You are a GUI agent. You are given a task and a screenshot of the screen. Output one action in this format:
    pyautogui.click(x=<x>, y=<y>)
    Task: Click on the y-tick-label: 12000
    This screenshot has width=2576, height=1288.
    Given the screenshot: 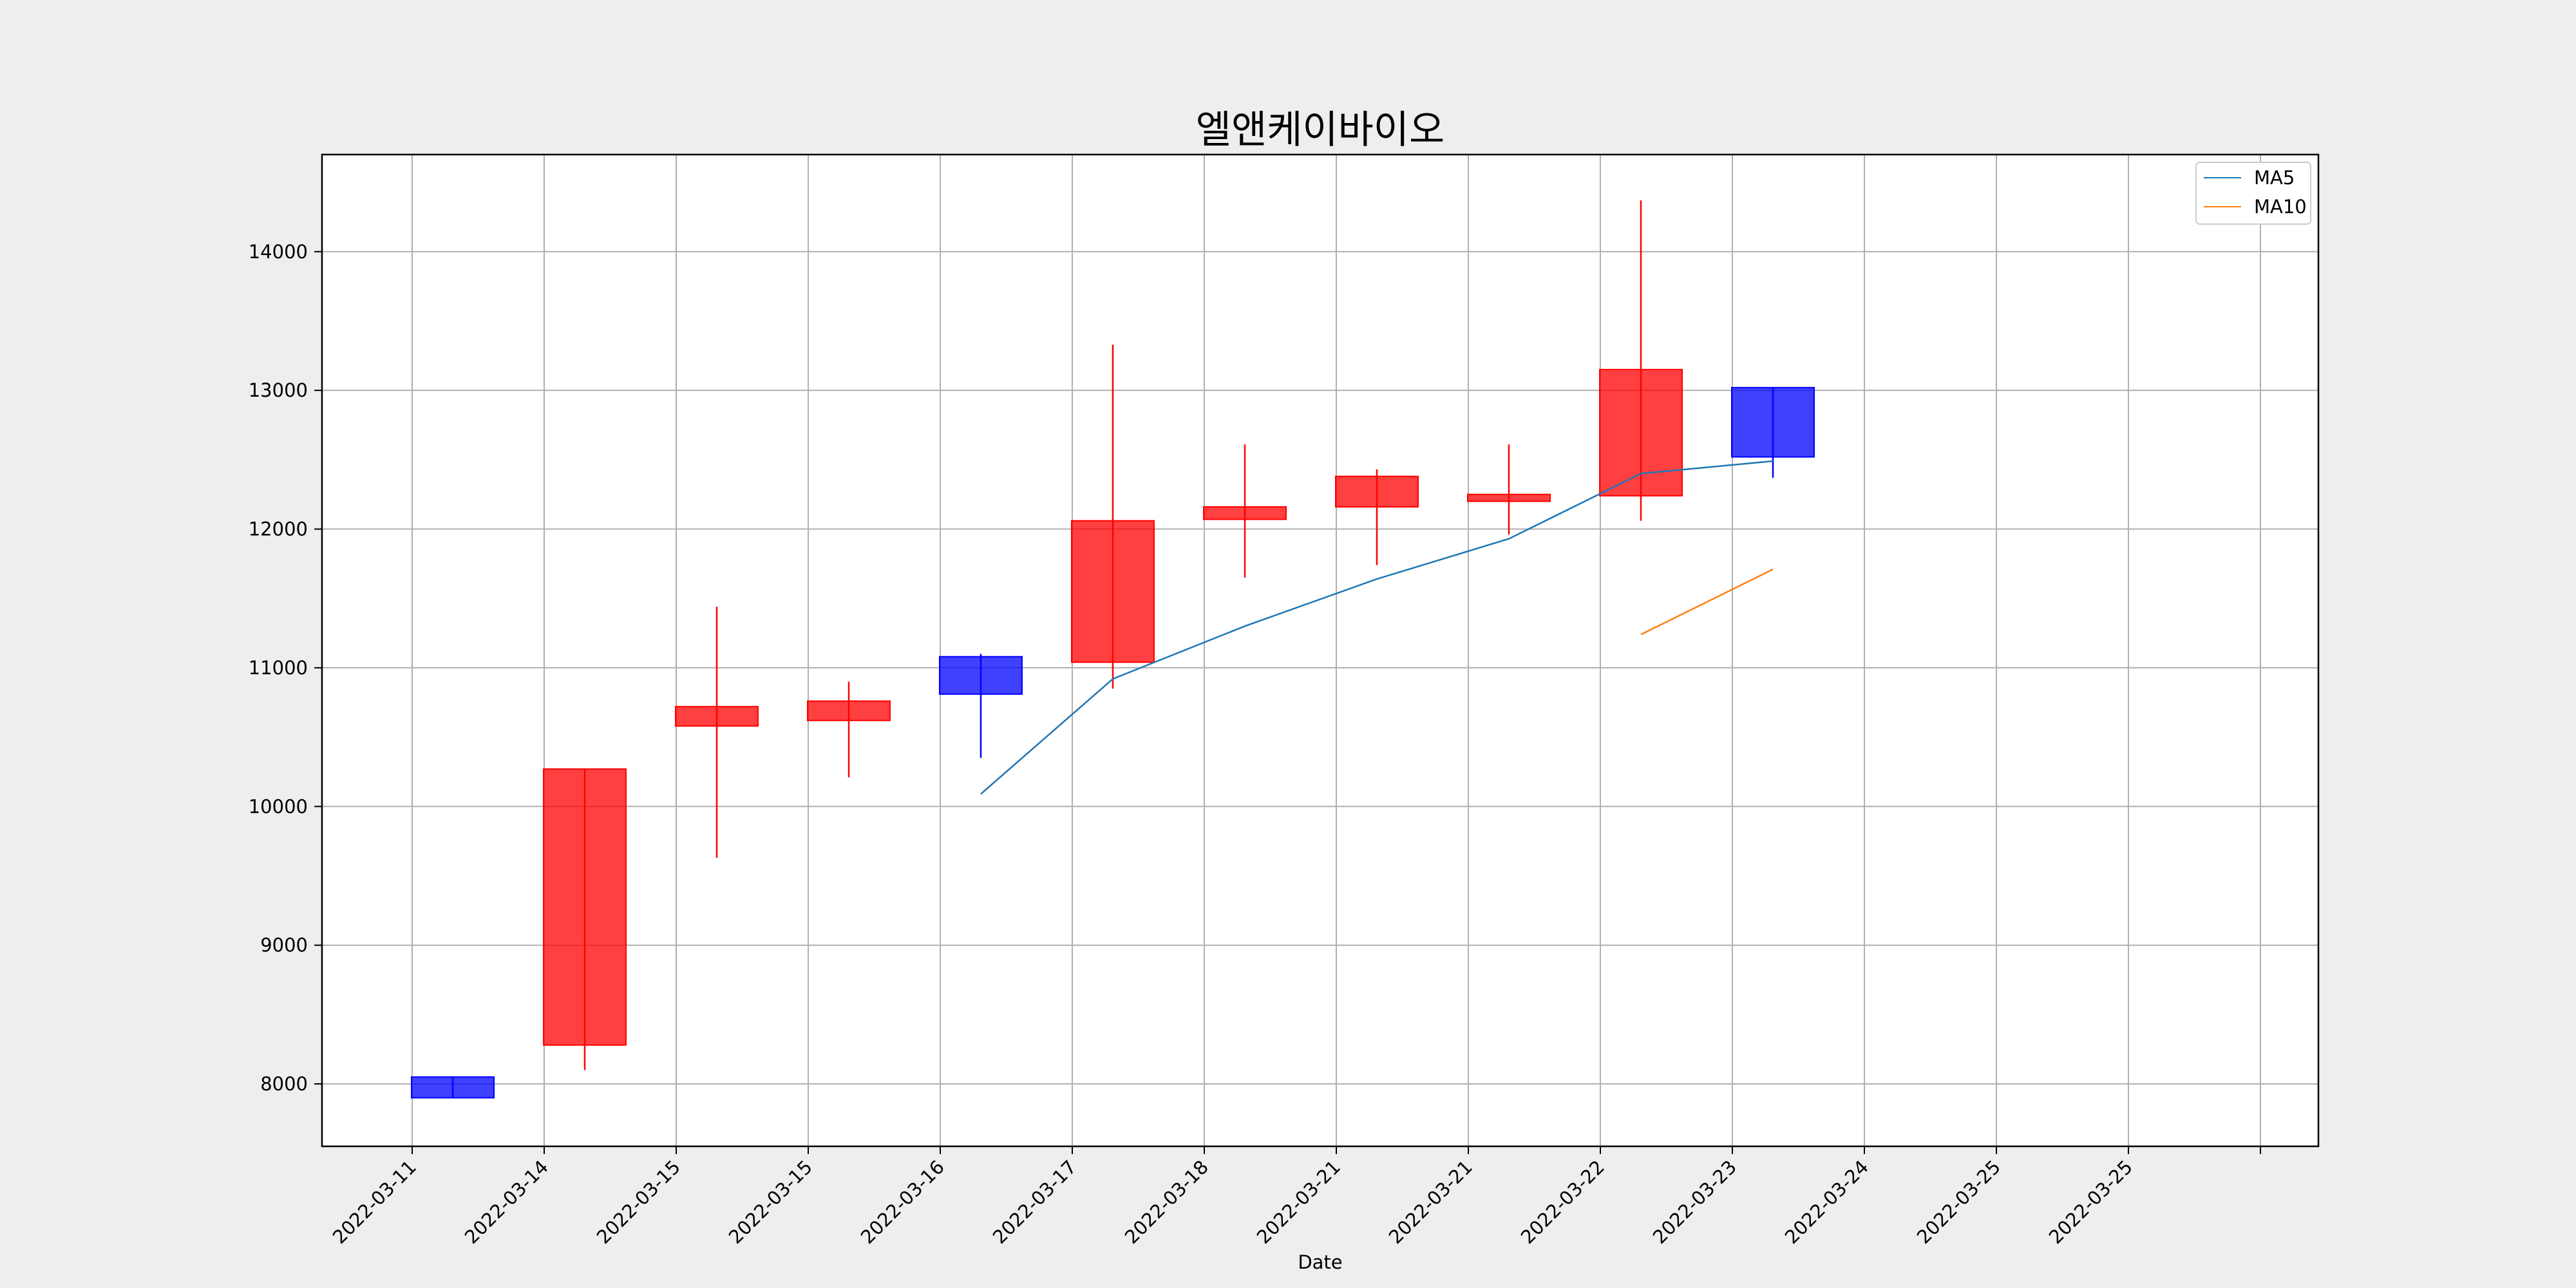 What is the action you would take?
    pyautogui.click(x=278, y=529)
    